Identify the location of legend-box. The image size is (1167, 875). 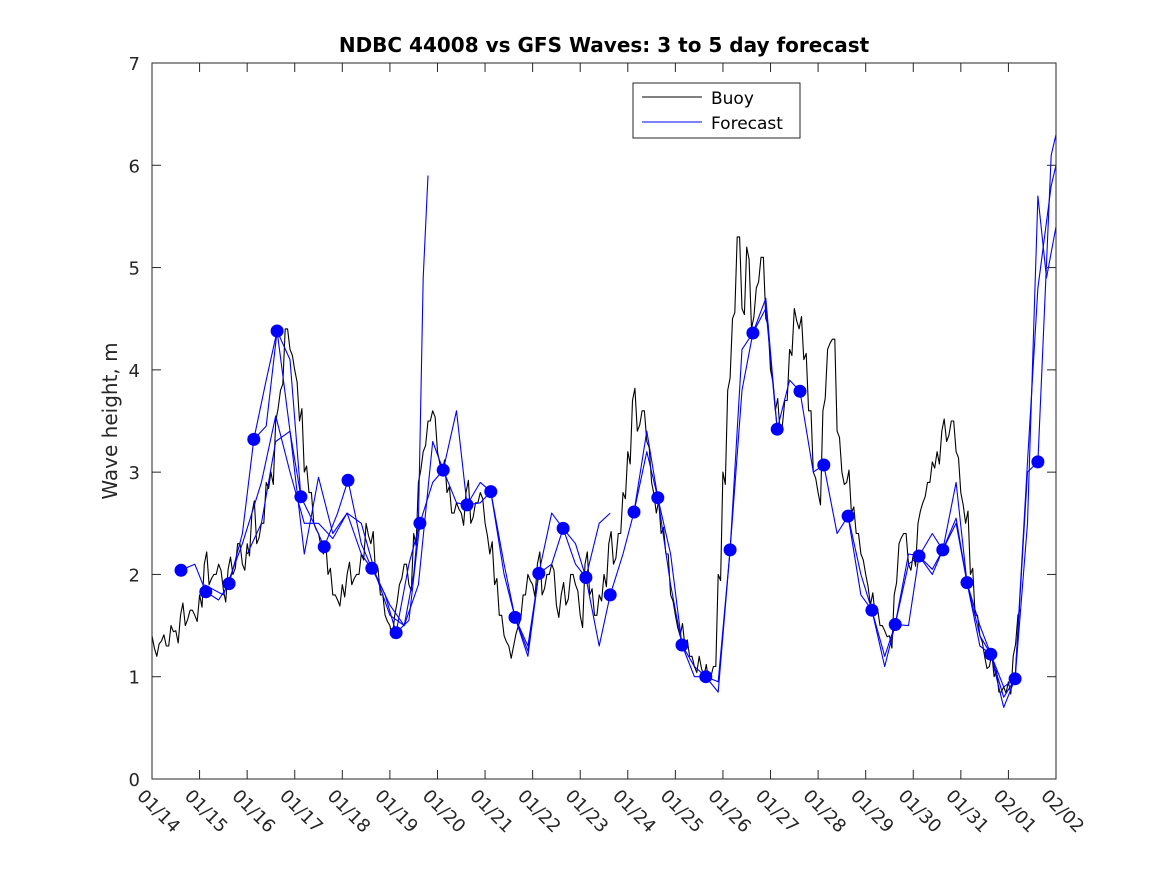
(716, 110).